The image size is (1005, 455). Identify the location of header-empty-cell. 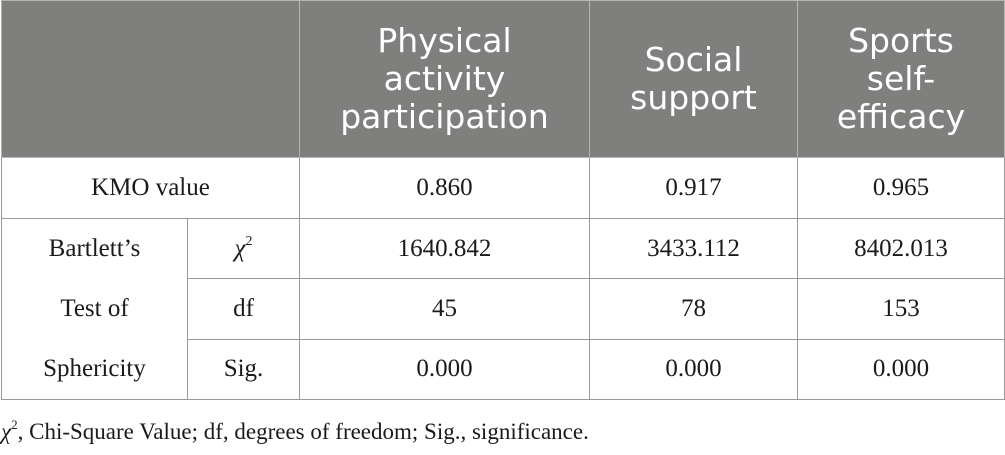
(150, 79).